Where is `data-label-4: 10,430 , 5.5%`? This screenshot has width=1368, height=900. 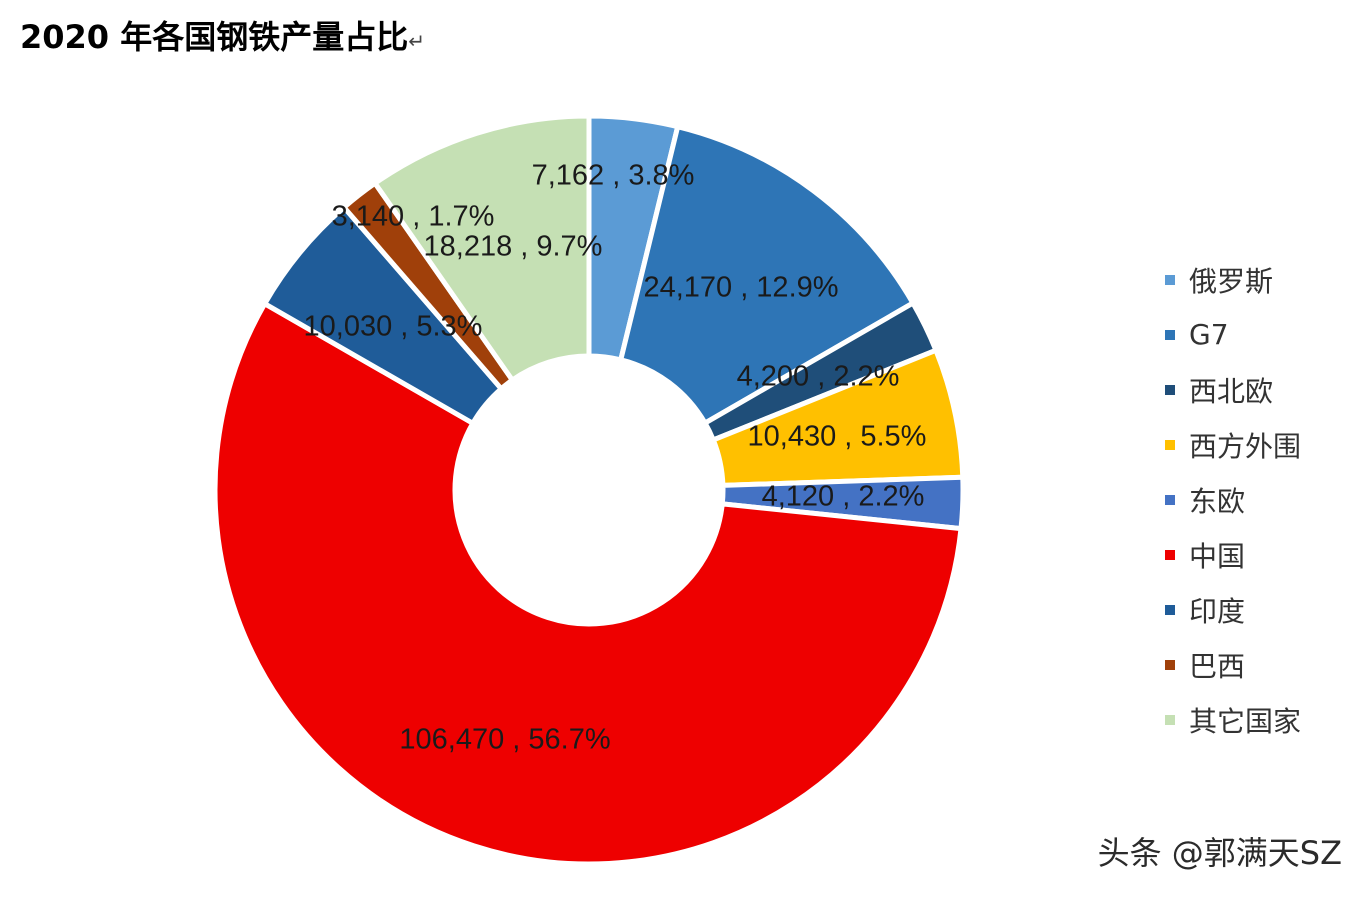 data-label-4: 10,430 , 5.5% is located at coordinates (837, 437).